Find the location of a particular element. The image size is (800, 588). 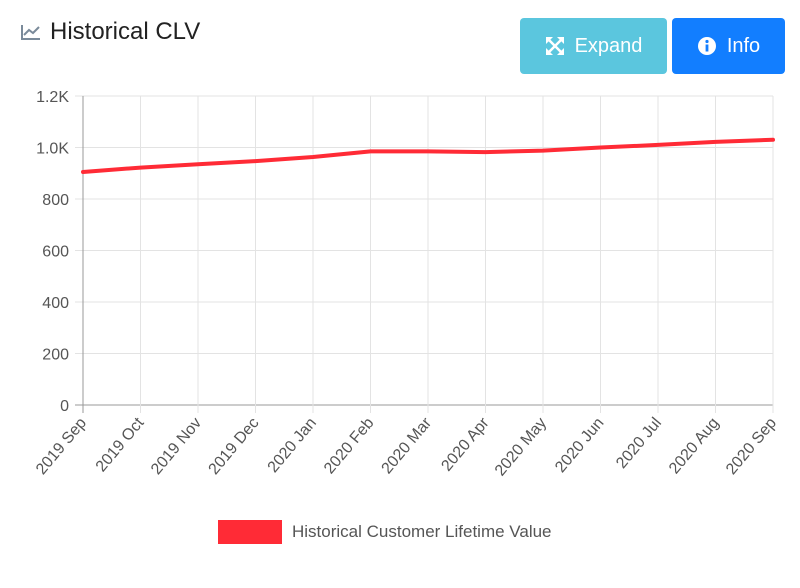

x-tick-label: 2020 Aug is located at coordinates (694, 446).